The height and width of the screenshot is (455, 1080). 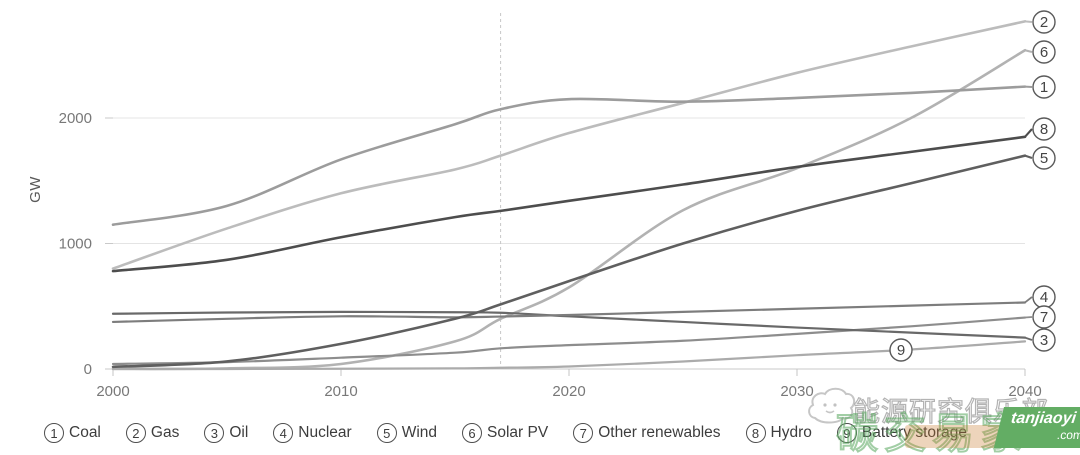 I want to click on x-tick-label: 2010, so click(x=340, y=391).